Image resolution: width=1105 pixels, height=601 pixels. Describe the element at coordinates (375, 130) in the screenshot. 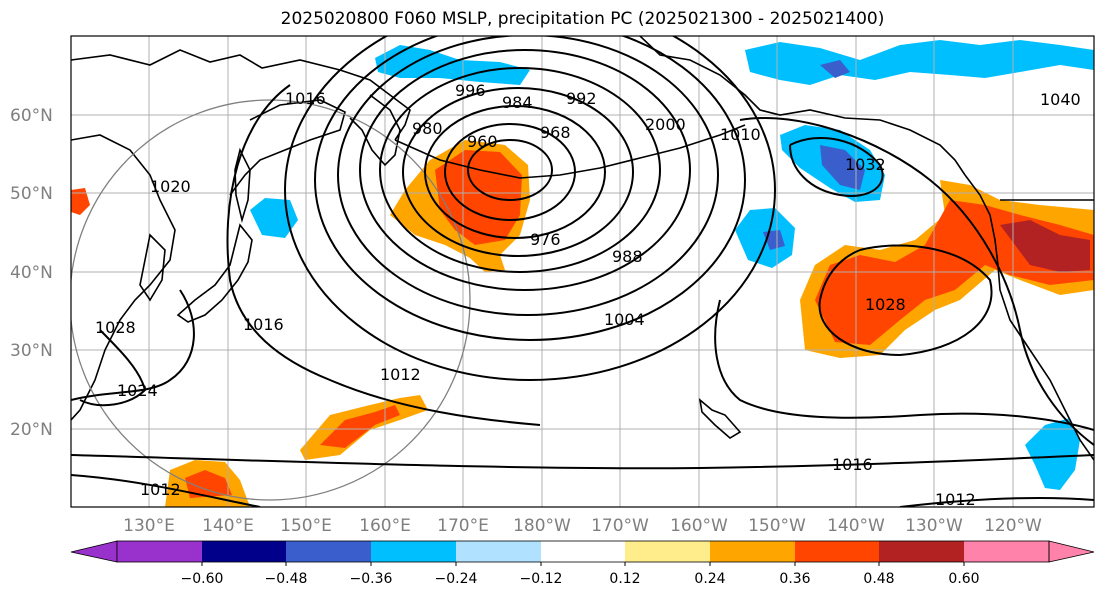

I see `coast-kamchatka` at that location.